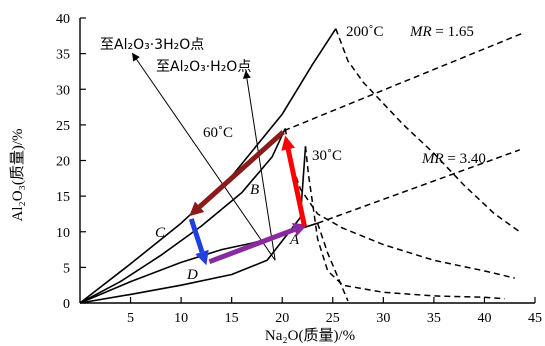 The image size is (545, 346). I want to click on y-tick-label: 40, so click(63, 19).